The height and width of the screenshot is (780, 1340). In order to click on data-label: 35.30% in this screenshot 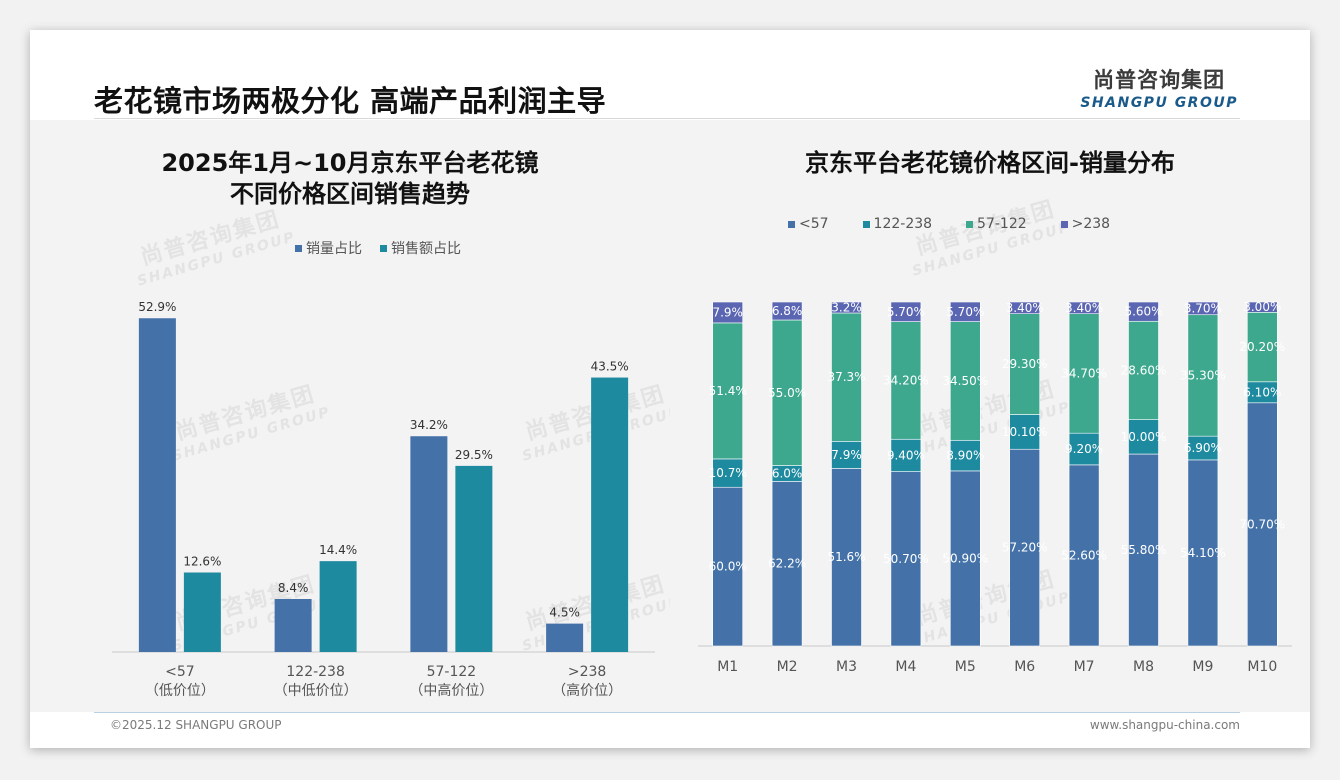, I will do `click(1203, 375)`.